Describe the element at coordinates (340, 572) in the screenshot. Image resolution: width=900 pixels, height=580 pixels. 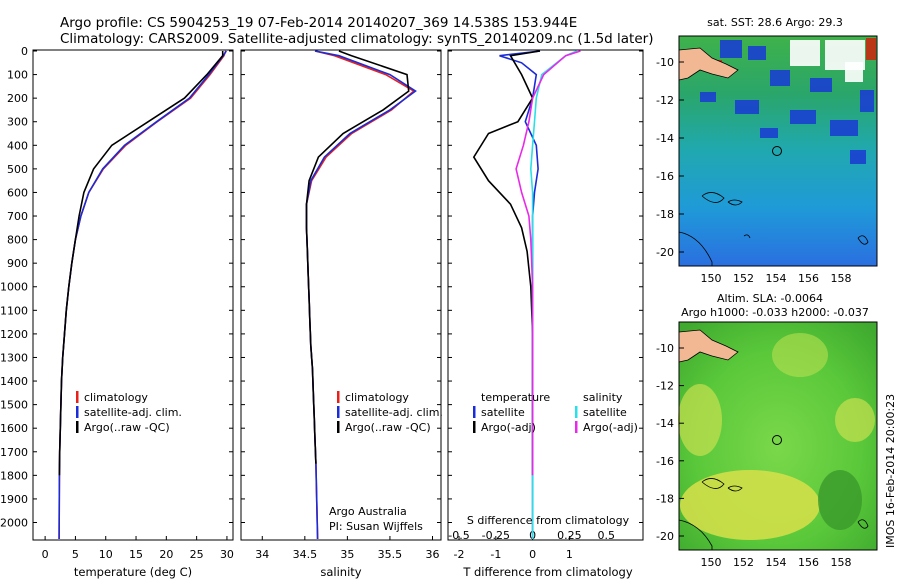
I see `salinity-xlabel: salinity` at that location.